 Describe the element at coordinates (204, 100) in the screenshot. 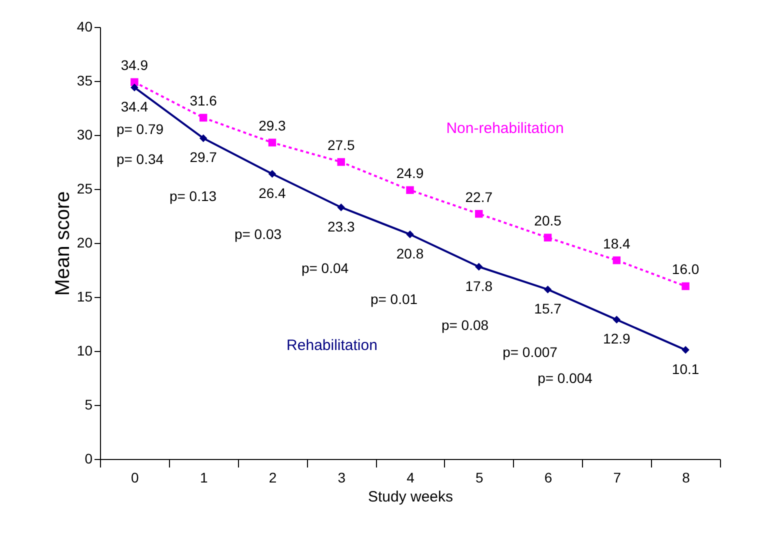

I see `data-label: 31.6` at that location.